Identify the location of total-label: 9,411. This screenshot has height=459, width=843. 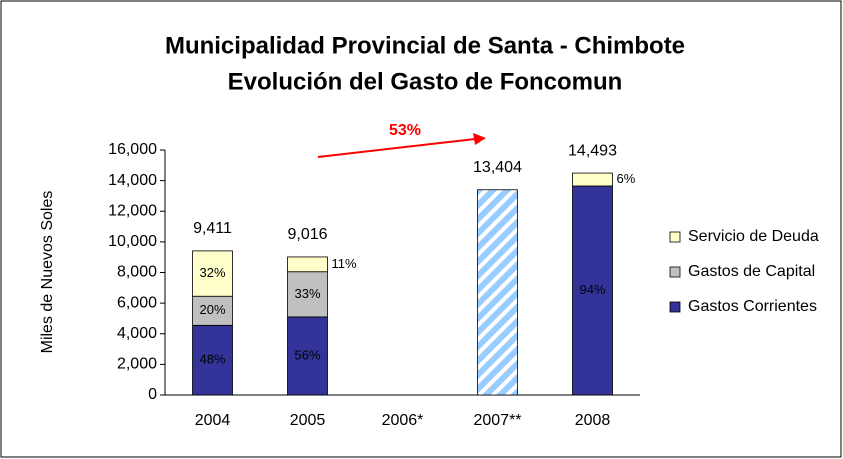
(212, 228).